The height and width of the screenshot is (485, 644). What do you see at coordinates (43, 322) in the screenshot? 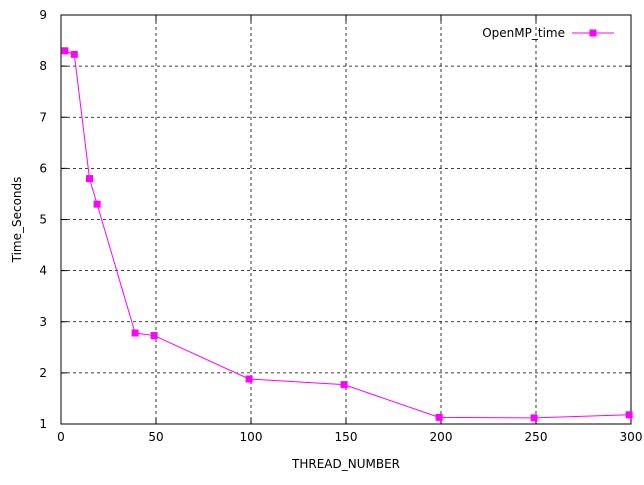
I see `y-tick-label: 3` at bounding box center [43, 322].